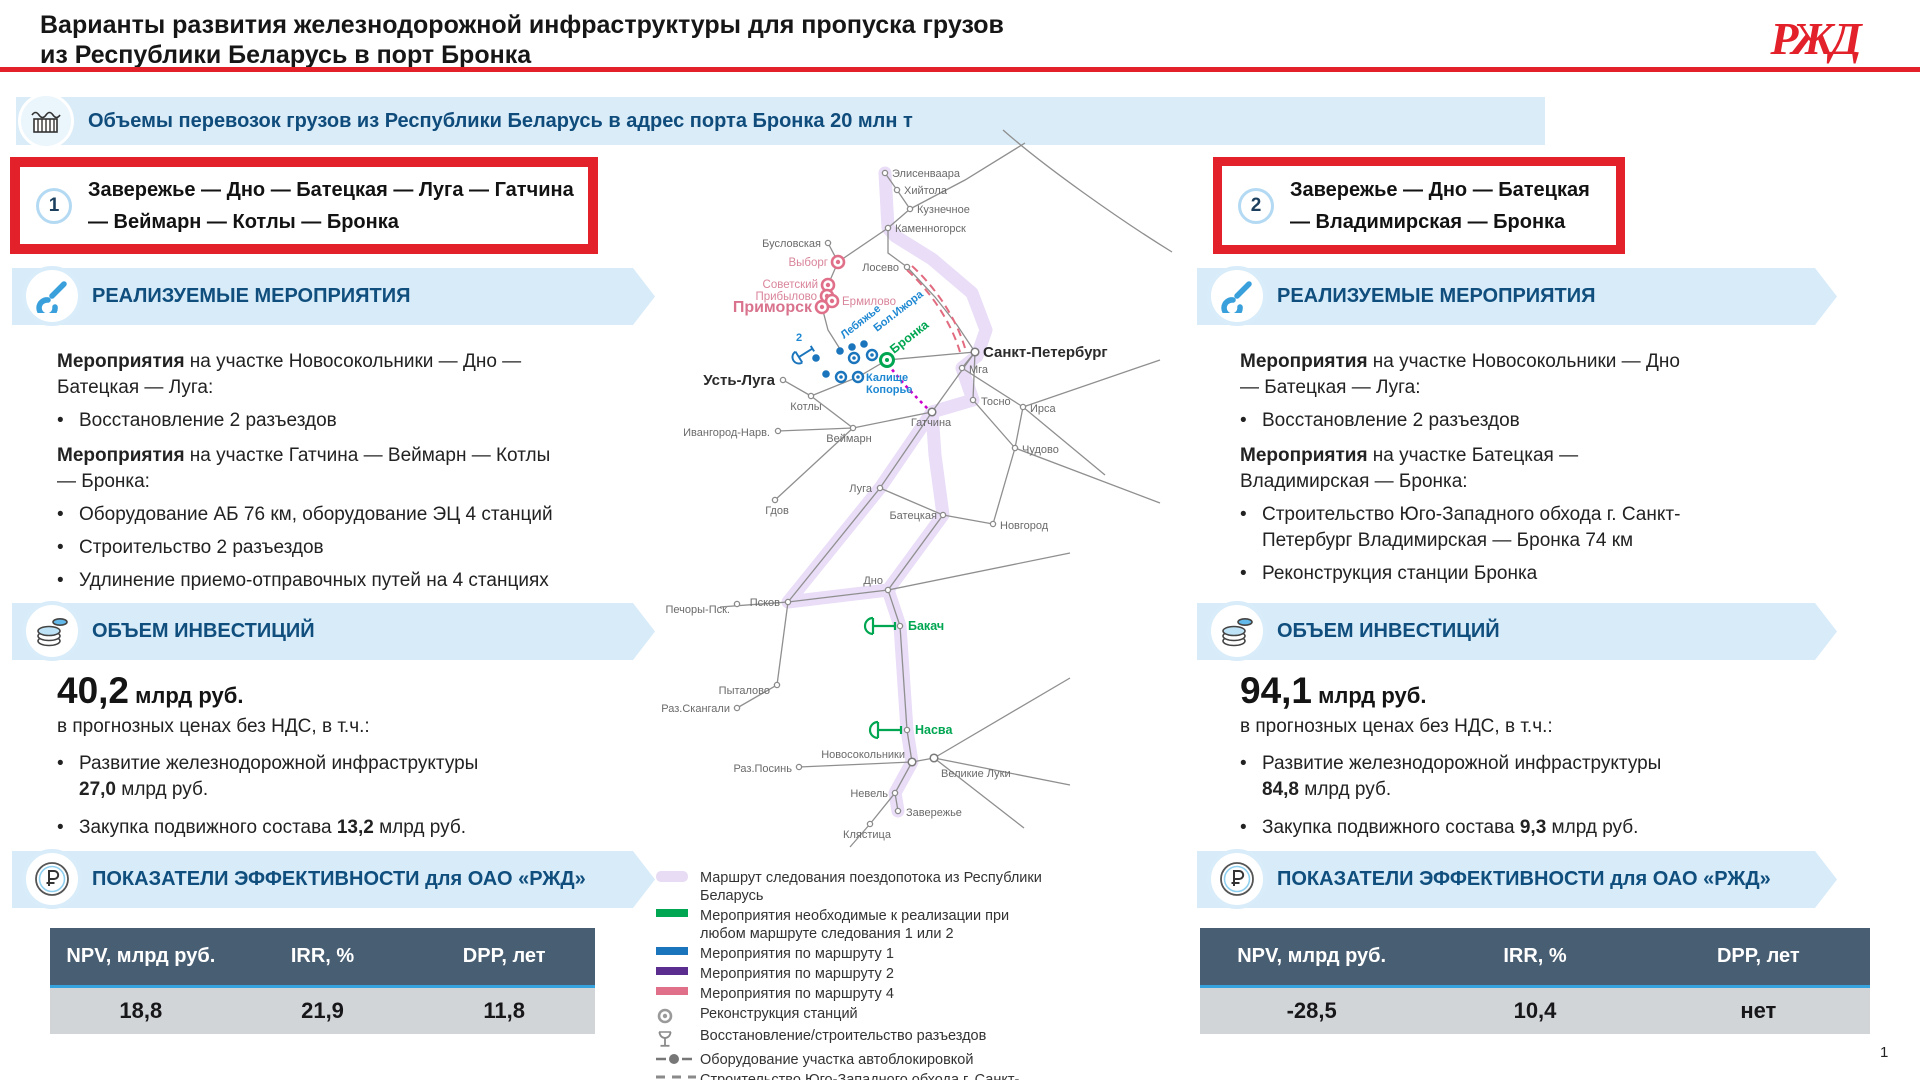  I want to click on station-Новгород: Новгород, so click(1019, 526).